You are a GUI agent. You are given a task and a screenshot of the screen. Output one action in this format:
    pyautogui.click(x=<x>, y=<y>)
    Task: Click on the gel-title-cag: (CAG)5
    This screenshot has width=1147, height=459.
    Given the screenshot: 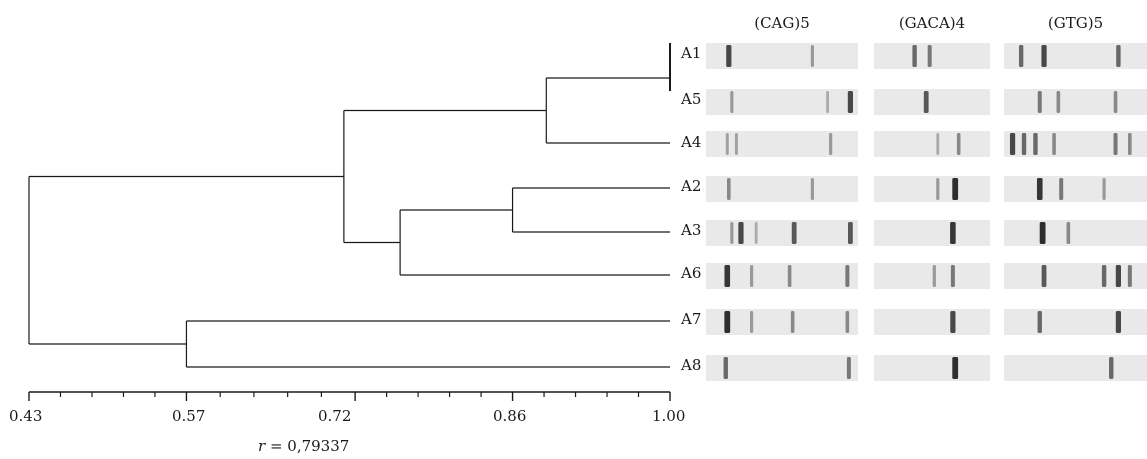 What is the action you would take?
    pyautogui.click(x=782, y=23)
    